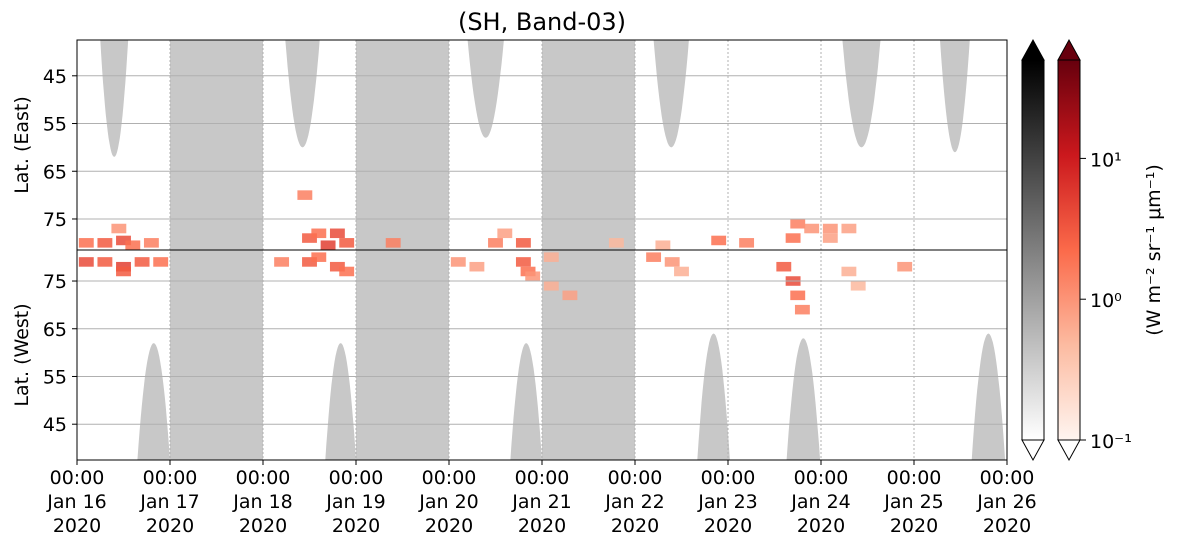  Describe the element at coordinates (1154, 249) in the screenshot. I see `colorbar-label: (W m⁻² sr⁻¹ μm⁻¹)` at that location.